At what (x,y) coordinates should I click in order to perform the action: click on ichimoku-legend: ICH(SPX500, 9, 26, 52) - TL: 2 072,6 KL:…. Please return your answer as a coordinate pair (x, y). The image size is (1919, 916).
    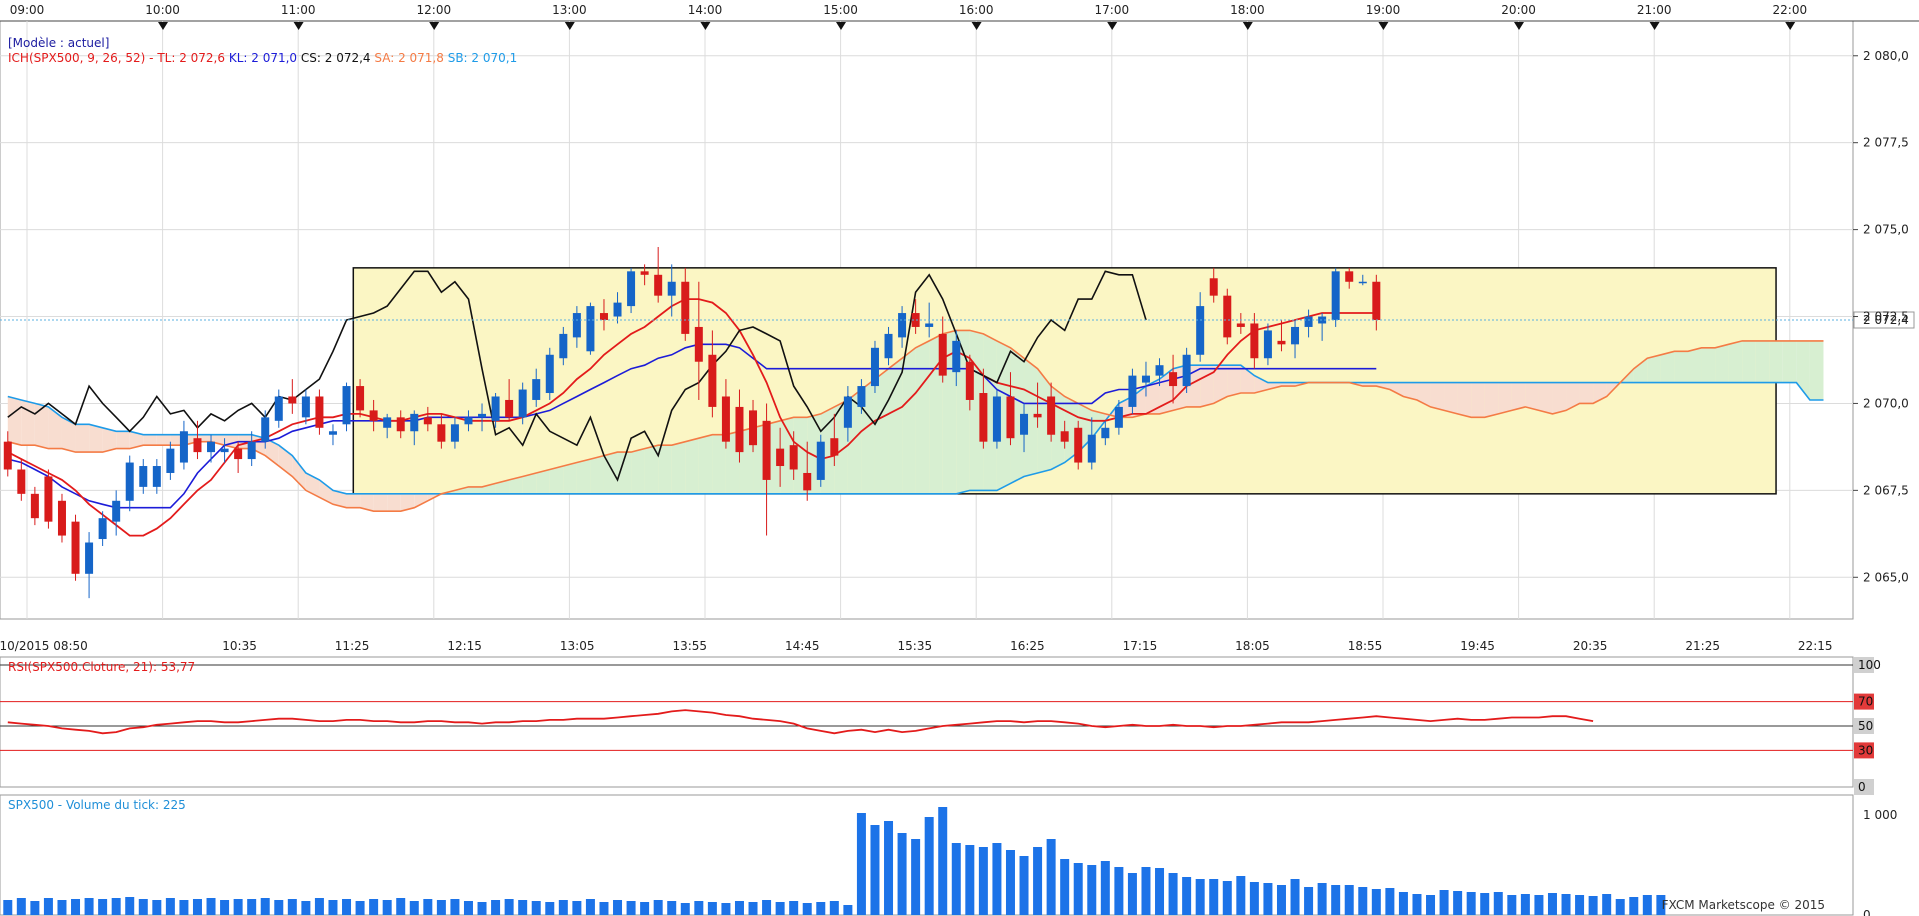
    Looking at the image, I should click on (262, 58).